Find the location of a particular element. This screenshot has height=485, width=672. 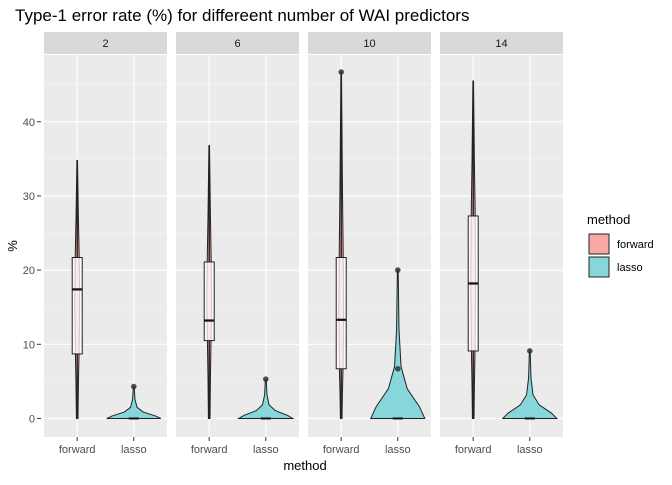

legend-key-lasso is located at coordinates (599, 267).